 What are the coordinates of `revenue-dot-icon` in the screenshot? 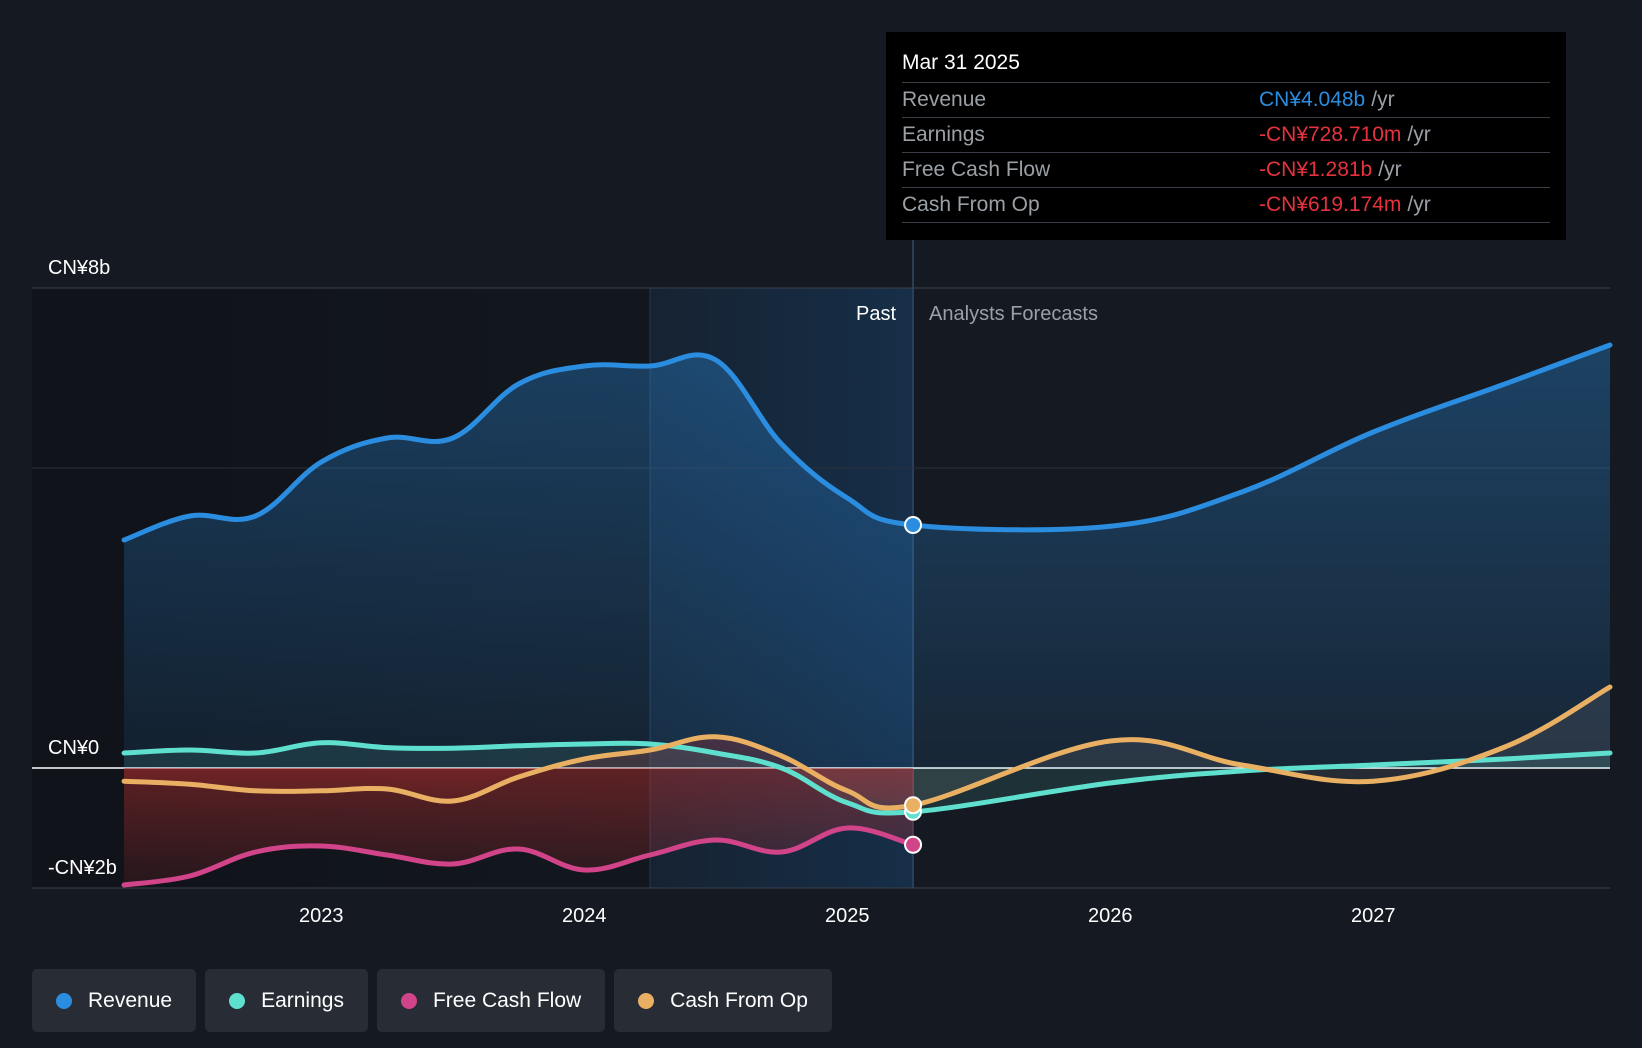 It's located at (64, 1000).